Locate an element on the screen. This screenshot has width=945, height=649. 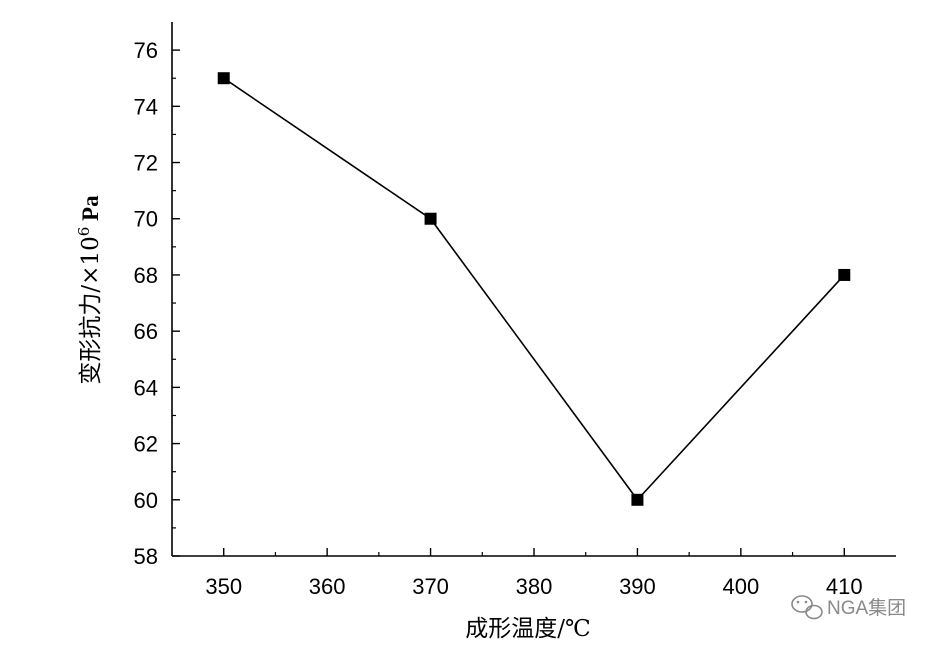
y-tick-label: 64 is located at coordinates (146, 387).